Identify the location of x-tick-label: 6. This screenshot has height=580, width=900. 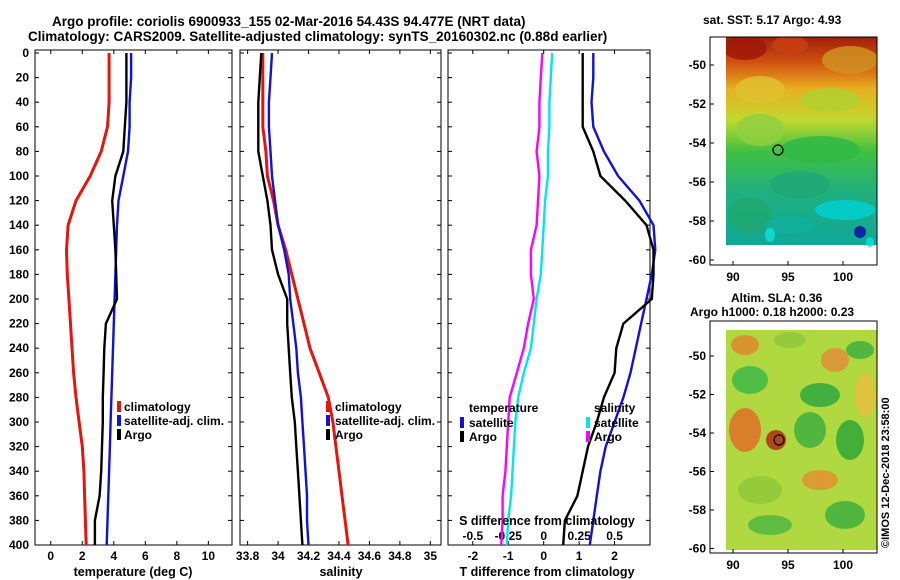
(145, 556).